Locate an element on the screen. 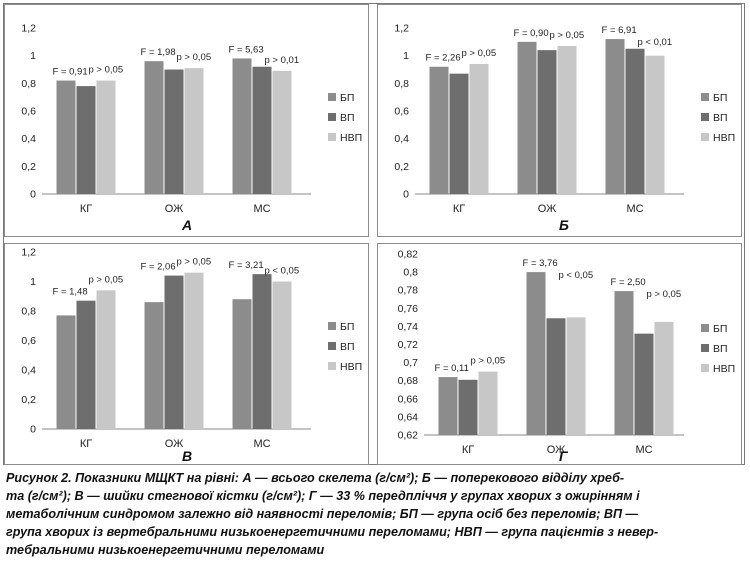 The height and width of the screenshot is (568, 750). f-stat-annotation: F = 2,26 is located at coordinates (443, 58).